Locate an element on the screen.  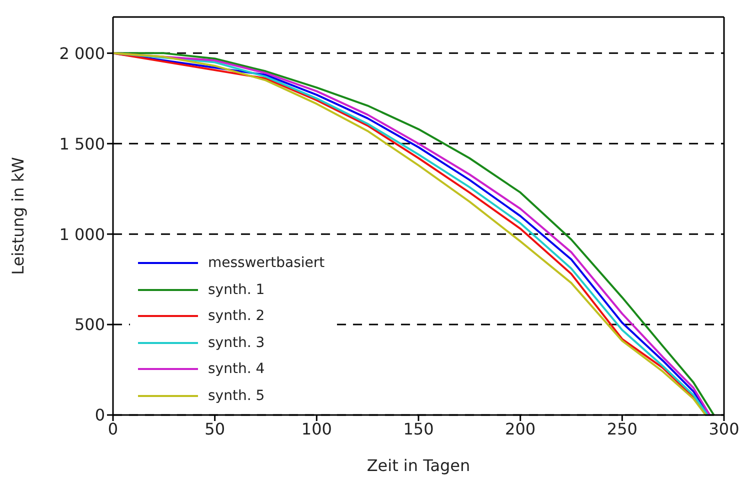
x-tick-label: 50 is located at coordinates (215, 428).